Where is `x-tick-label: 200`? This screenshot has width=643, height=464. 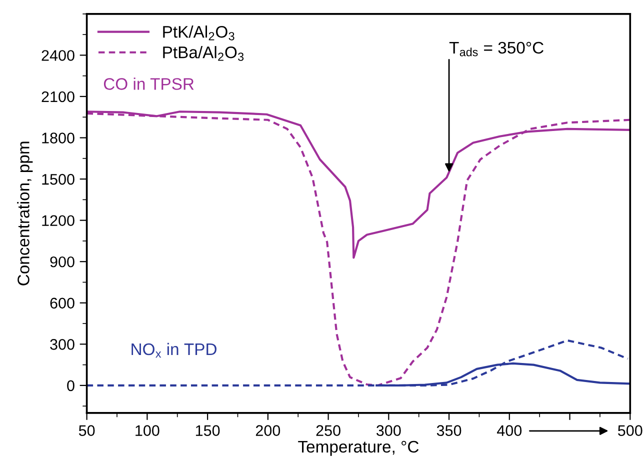
x-tick-label: 200 is located at coordinates (268, 430).